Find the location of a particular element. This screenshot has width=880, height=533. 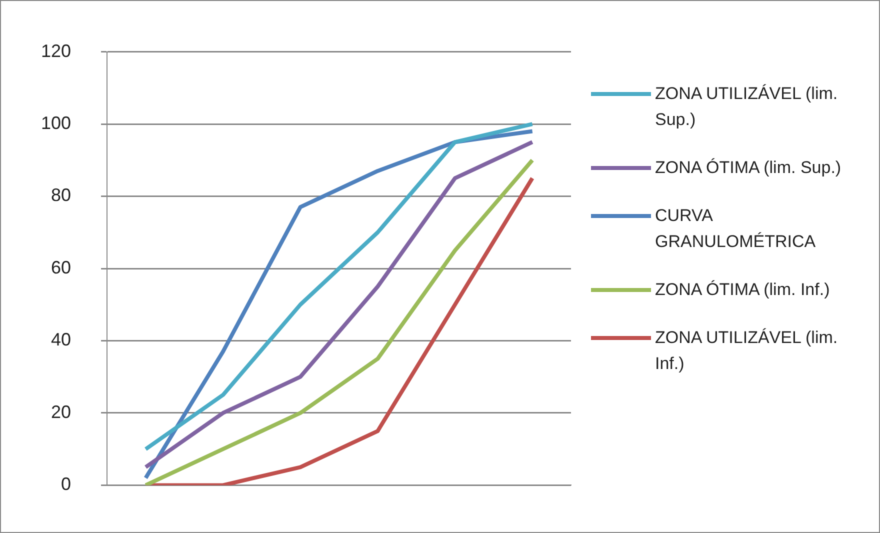

legend-label: ZONA UTILIZÁVEL (lim. Inf.) is located at coordinates (747, 351).